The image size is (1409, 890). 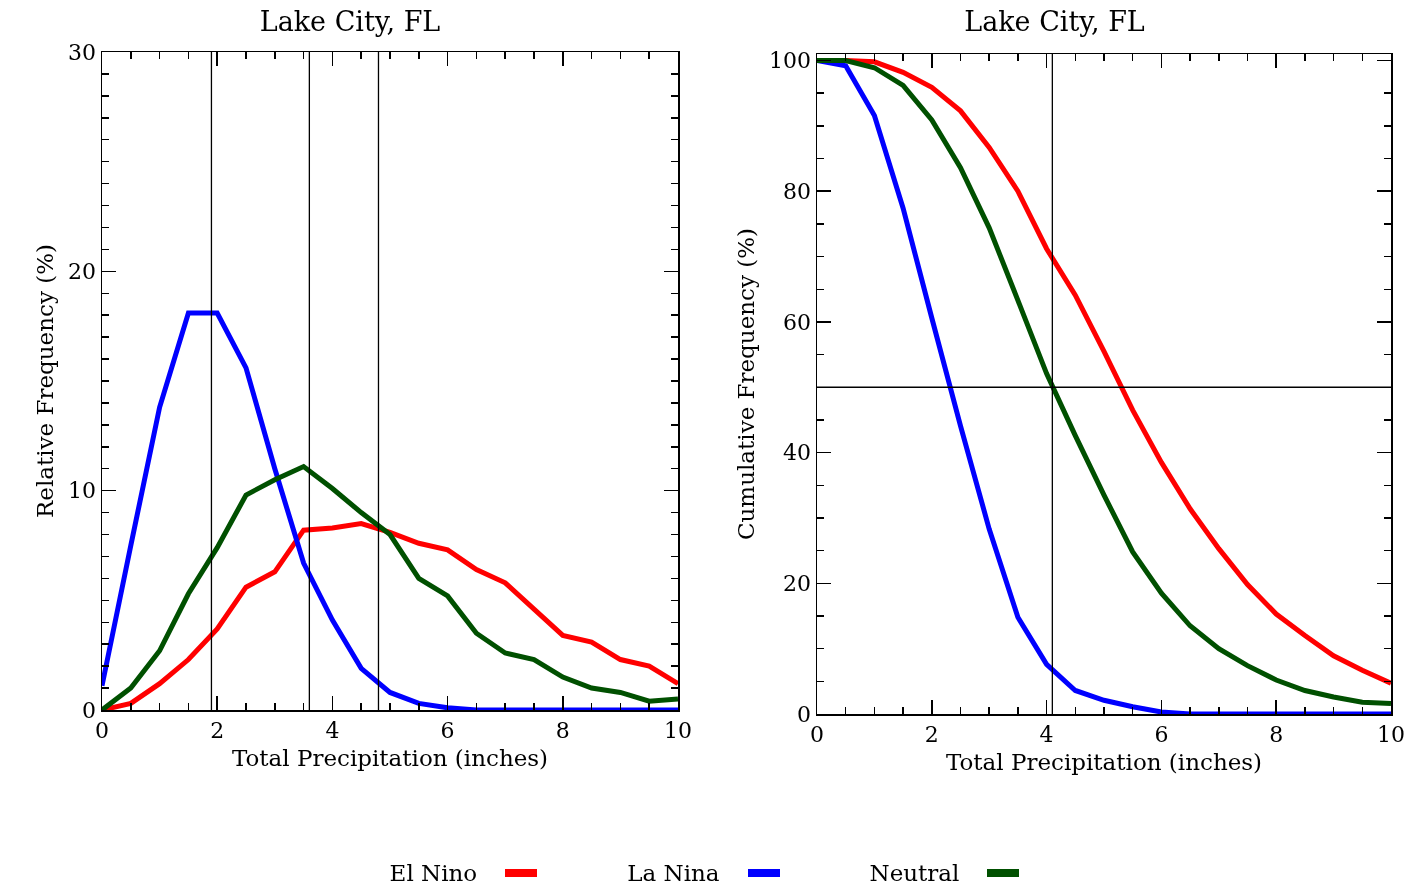 I want to click on y-axis-title: Cumulative Frequency (%), so click(x=745, y=384).